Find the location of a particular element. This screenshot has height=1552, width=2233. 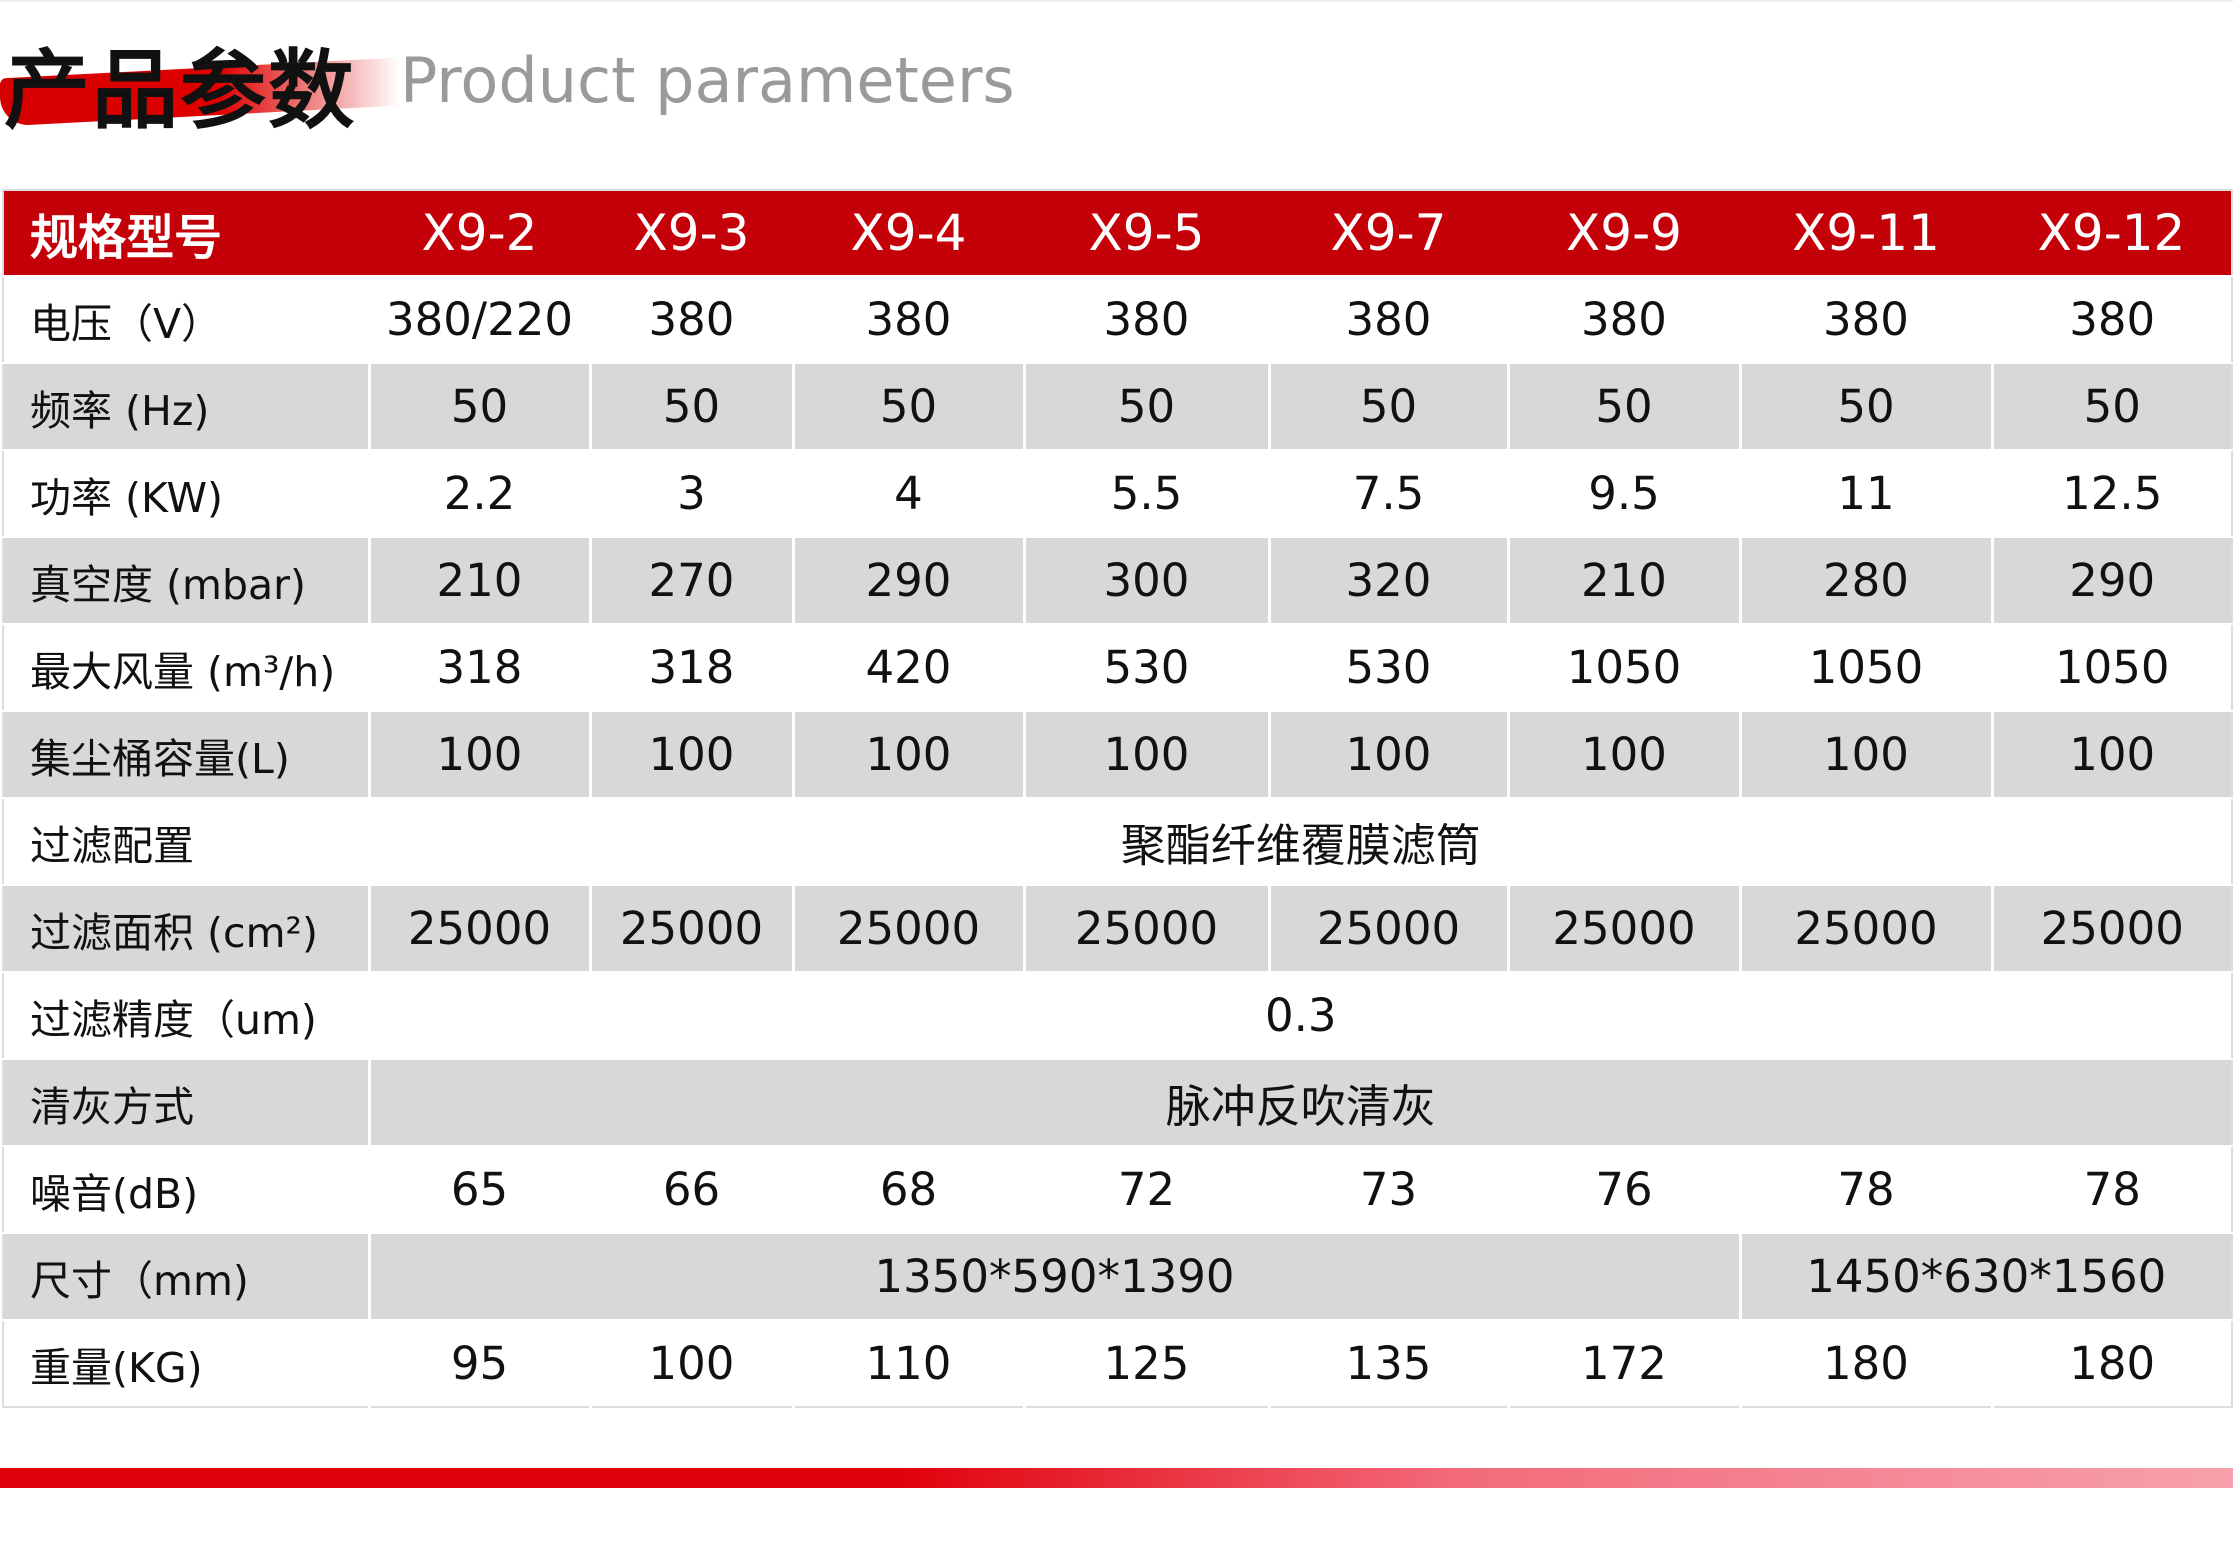

cell: 172 is located at coordinates (1623, 1363).